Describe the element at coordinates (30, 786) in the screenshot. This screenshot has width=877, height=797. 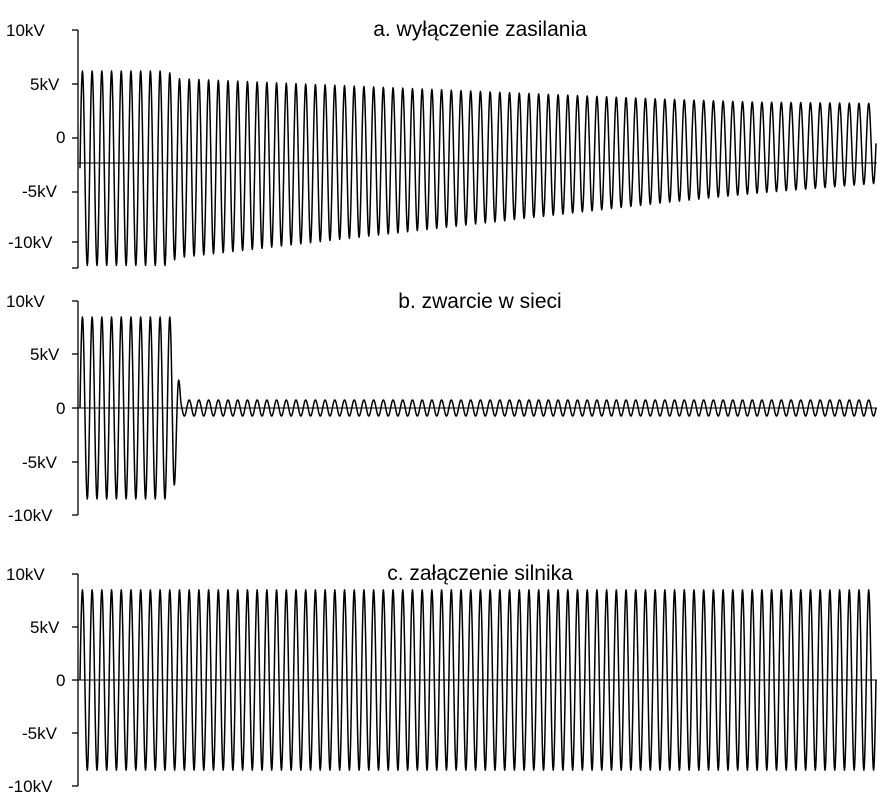
I see `panel-c-ytick-label-minus-10kv: -10kV` at that location.